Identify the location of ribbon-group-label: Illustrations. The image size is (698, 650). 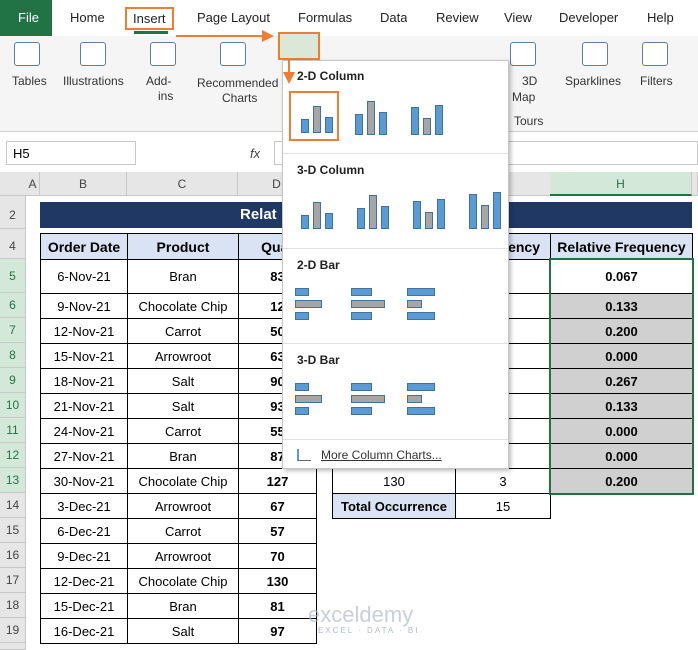
(93, 81).